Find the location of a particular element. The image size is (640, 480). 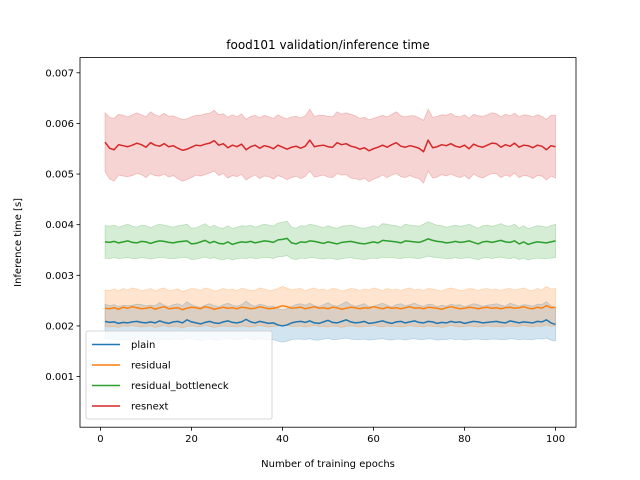

x-tick-label: 20 is located at coordinates (191, 439).